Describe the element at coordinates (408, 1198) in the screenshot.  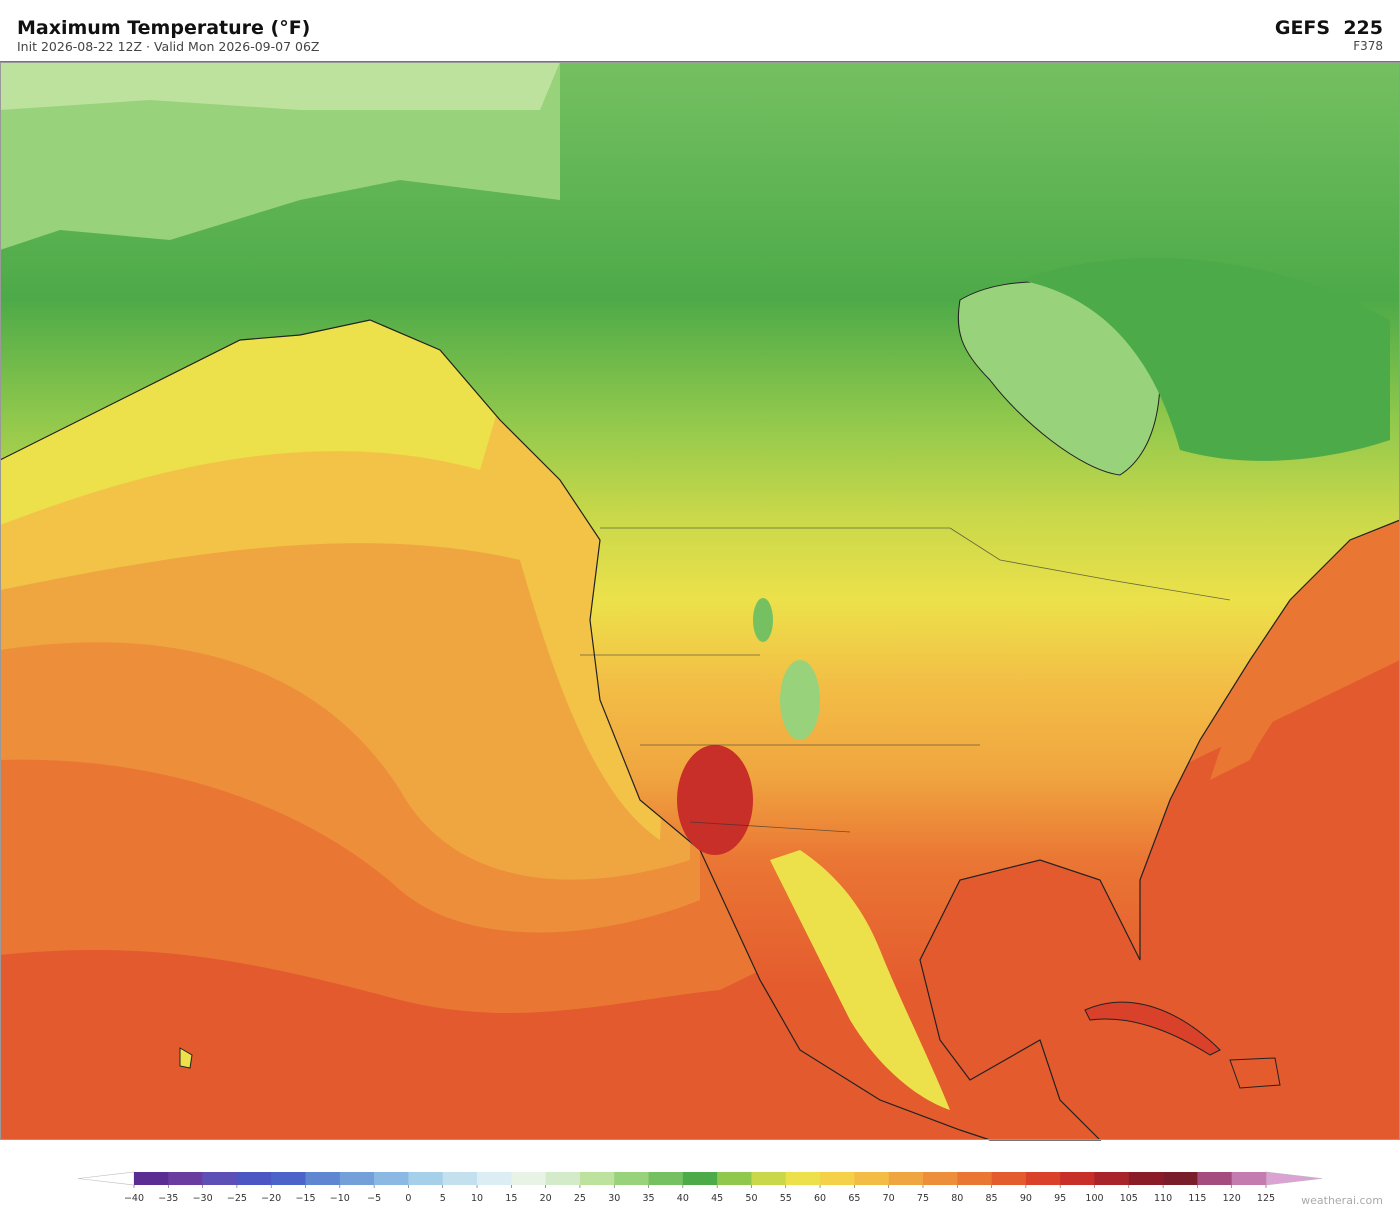
I see `tick-label: 0` at that location.